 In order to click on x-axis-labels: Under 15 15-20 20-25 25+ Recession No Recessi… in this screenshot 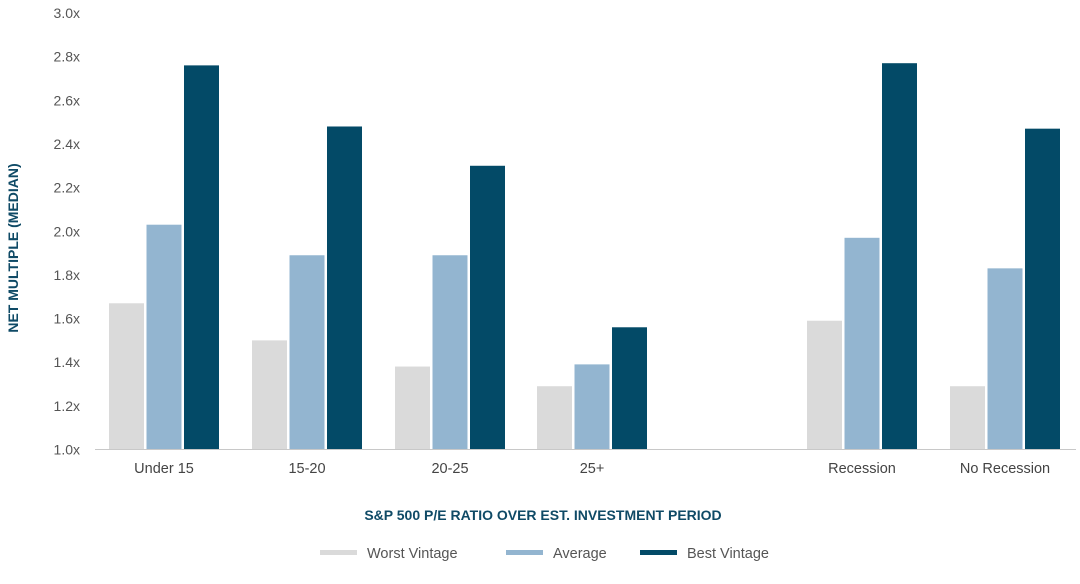, I will do `click(592, 469)`.